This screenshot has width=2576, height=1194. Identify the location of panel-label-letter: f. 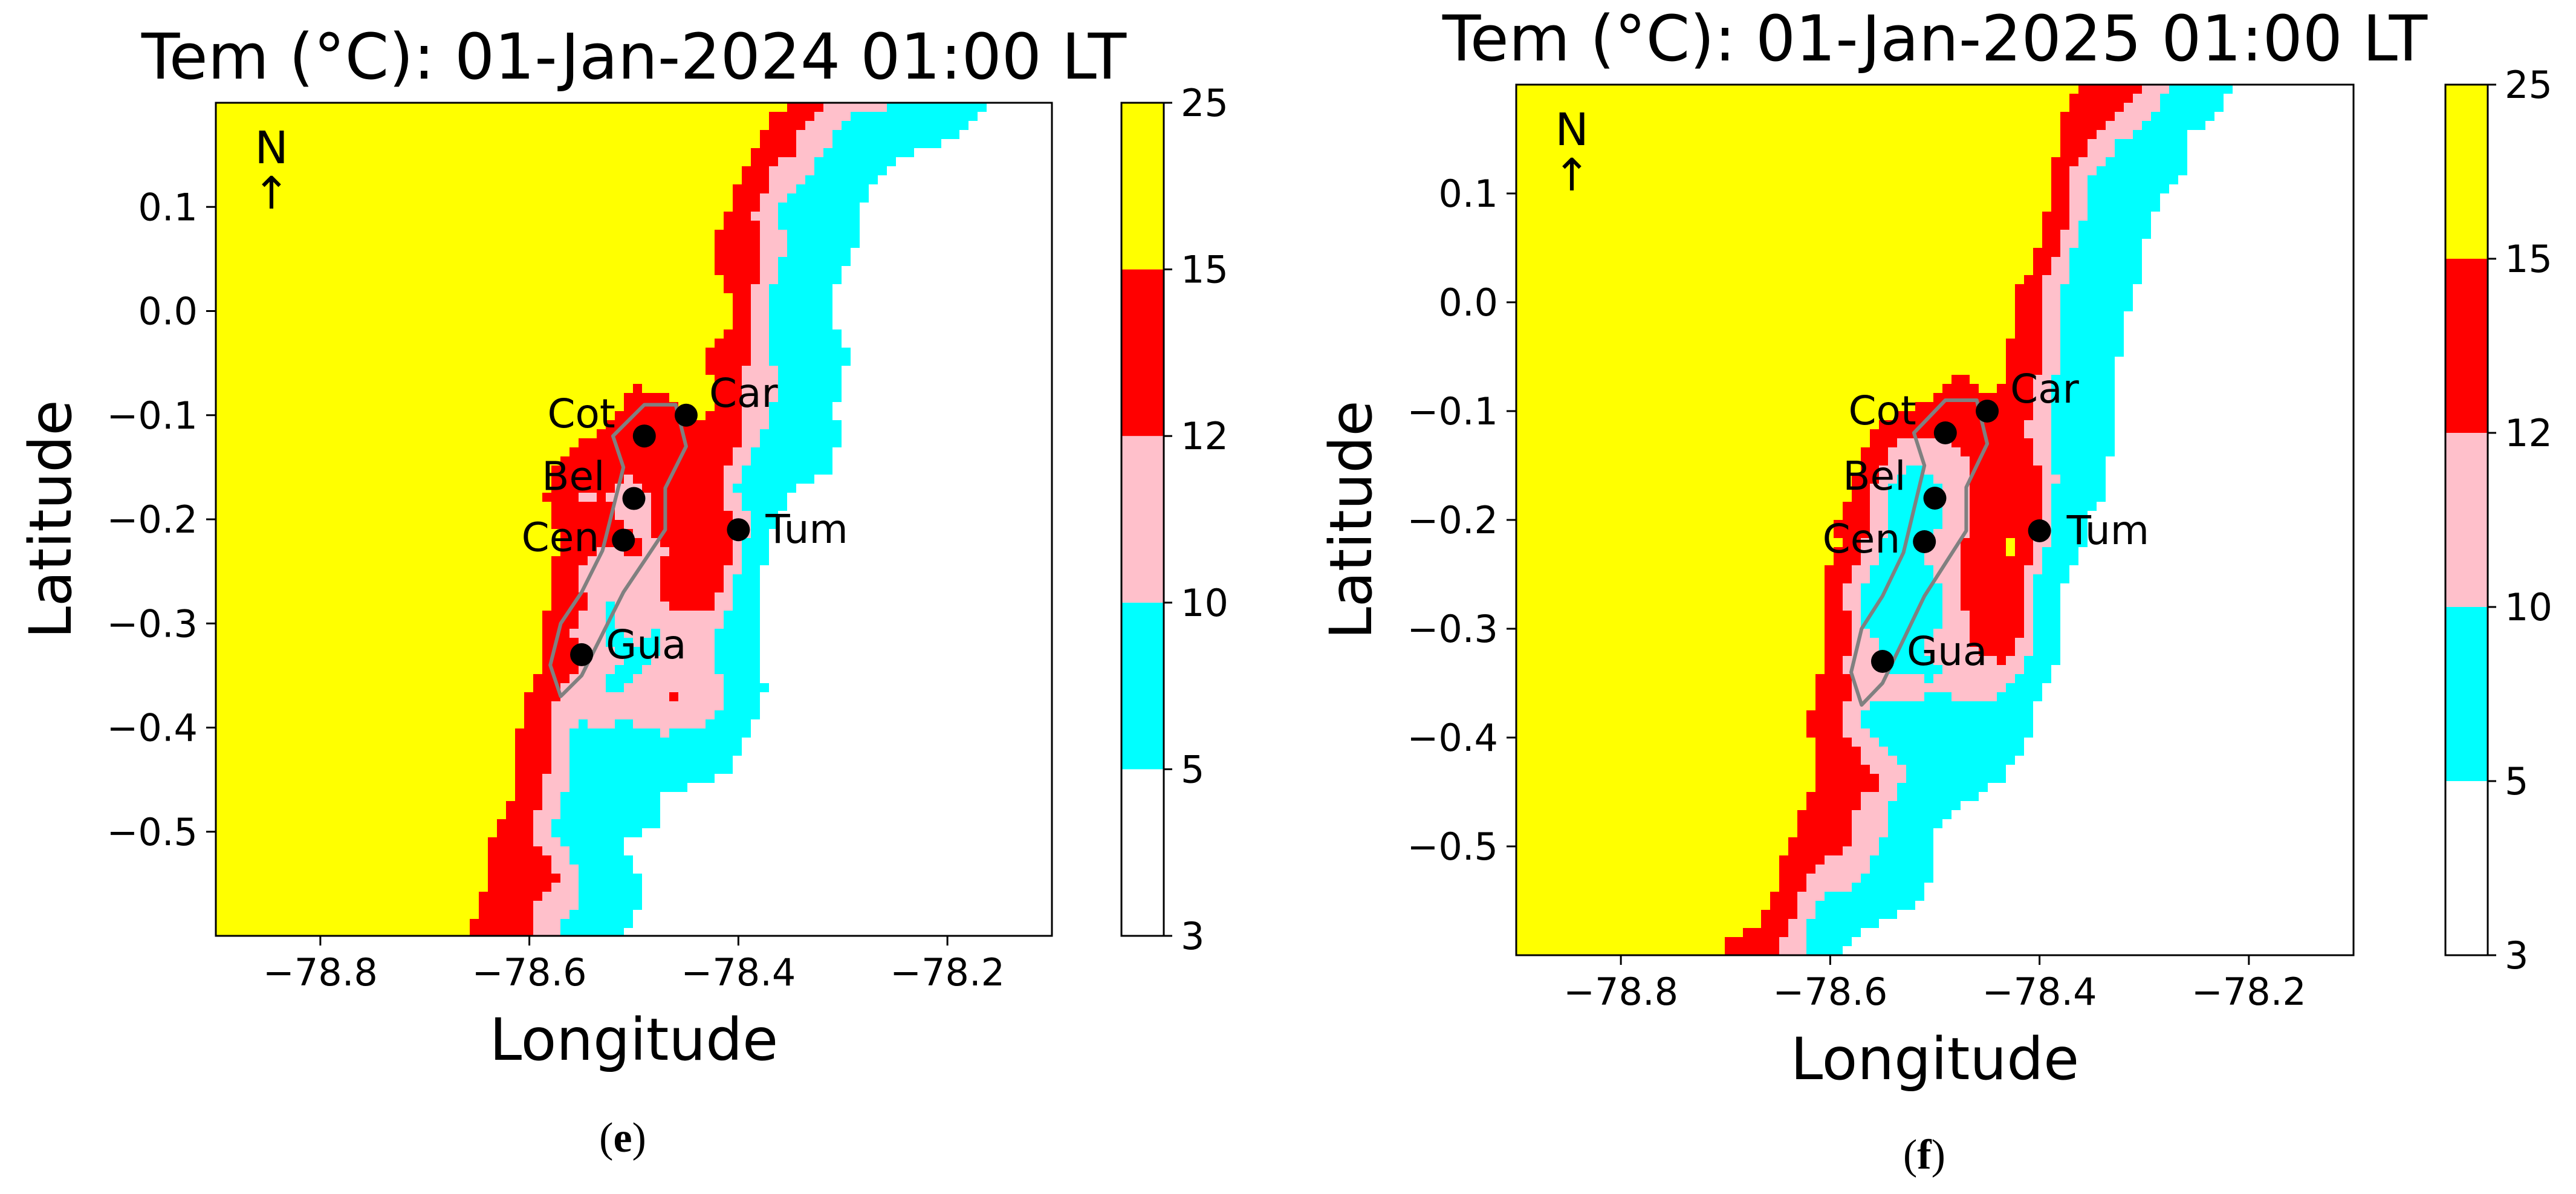
(1924, 1155).